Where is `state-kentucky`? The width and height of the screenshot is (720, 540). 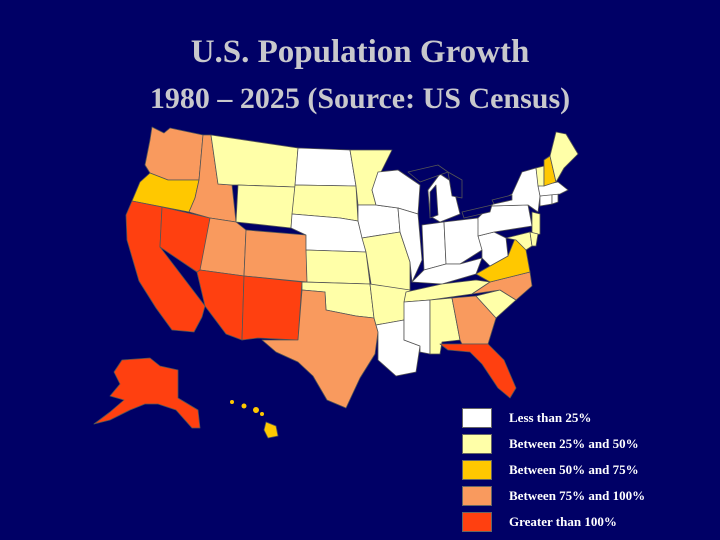
state-kentucky is located at coordinates (447, 271).